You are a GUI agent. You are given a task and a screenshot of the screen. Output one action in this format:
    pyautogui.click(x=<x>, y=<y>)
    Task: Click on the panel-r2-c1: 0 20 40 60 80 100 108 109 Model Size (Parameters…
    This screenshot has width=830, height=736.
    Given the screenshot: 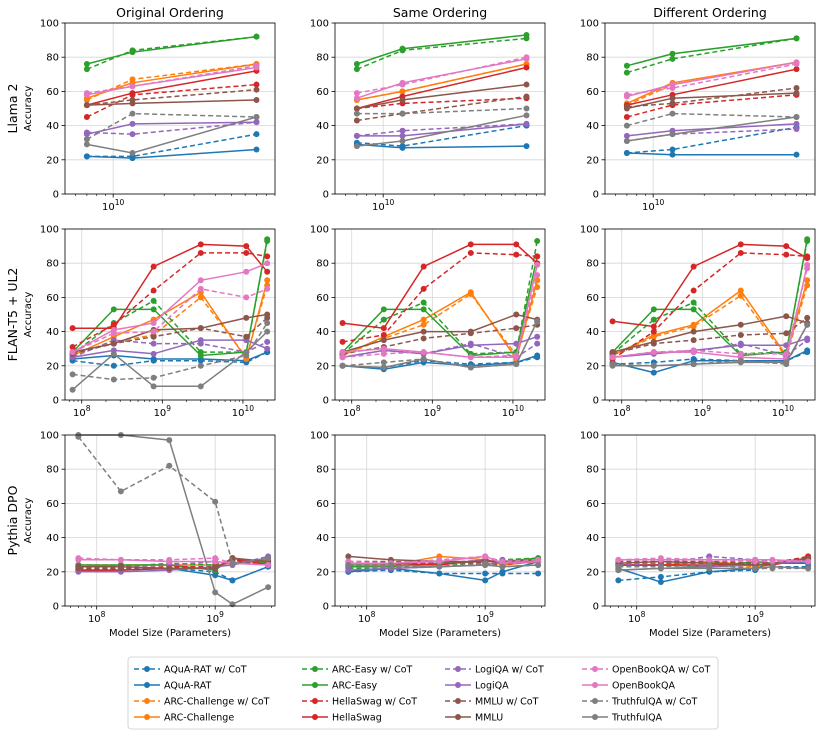 What is the action you would take?
    pyautogui.click(x=428, y=535)
    